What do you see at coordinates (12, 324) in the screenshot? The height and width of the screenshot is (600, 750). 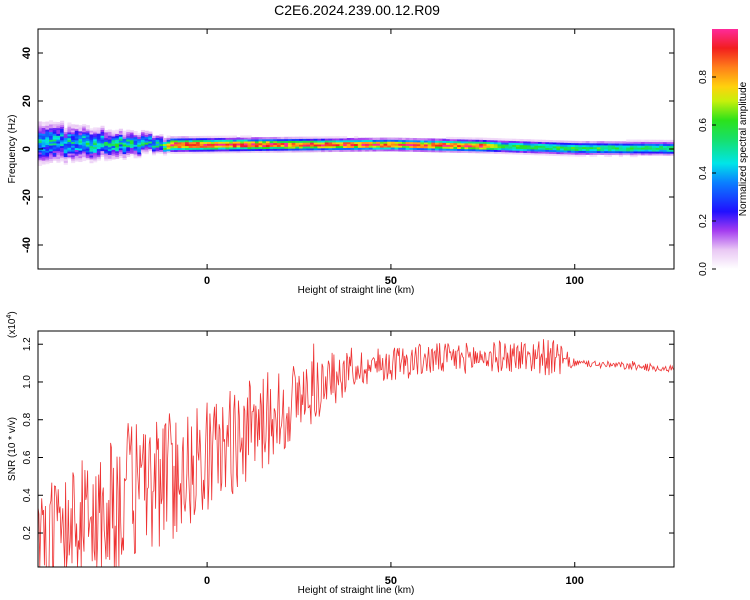 I see `snr-multiplier: (x104)` at bounding box center [12, 324].